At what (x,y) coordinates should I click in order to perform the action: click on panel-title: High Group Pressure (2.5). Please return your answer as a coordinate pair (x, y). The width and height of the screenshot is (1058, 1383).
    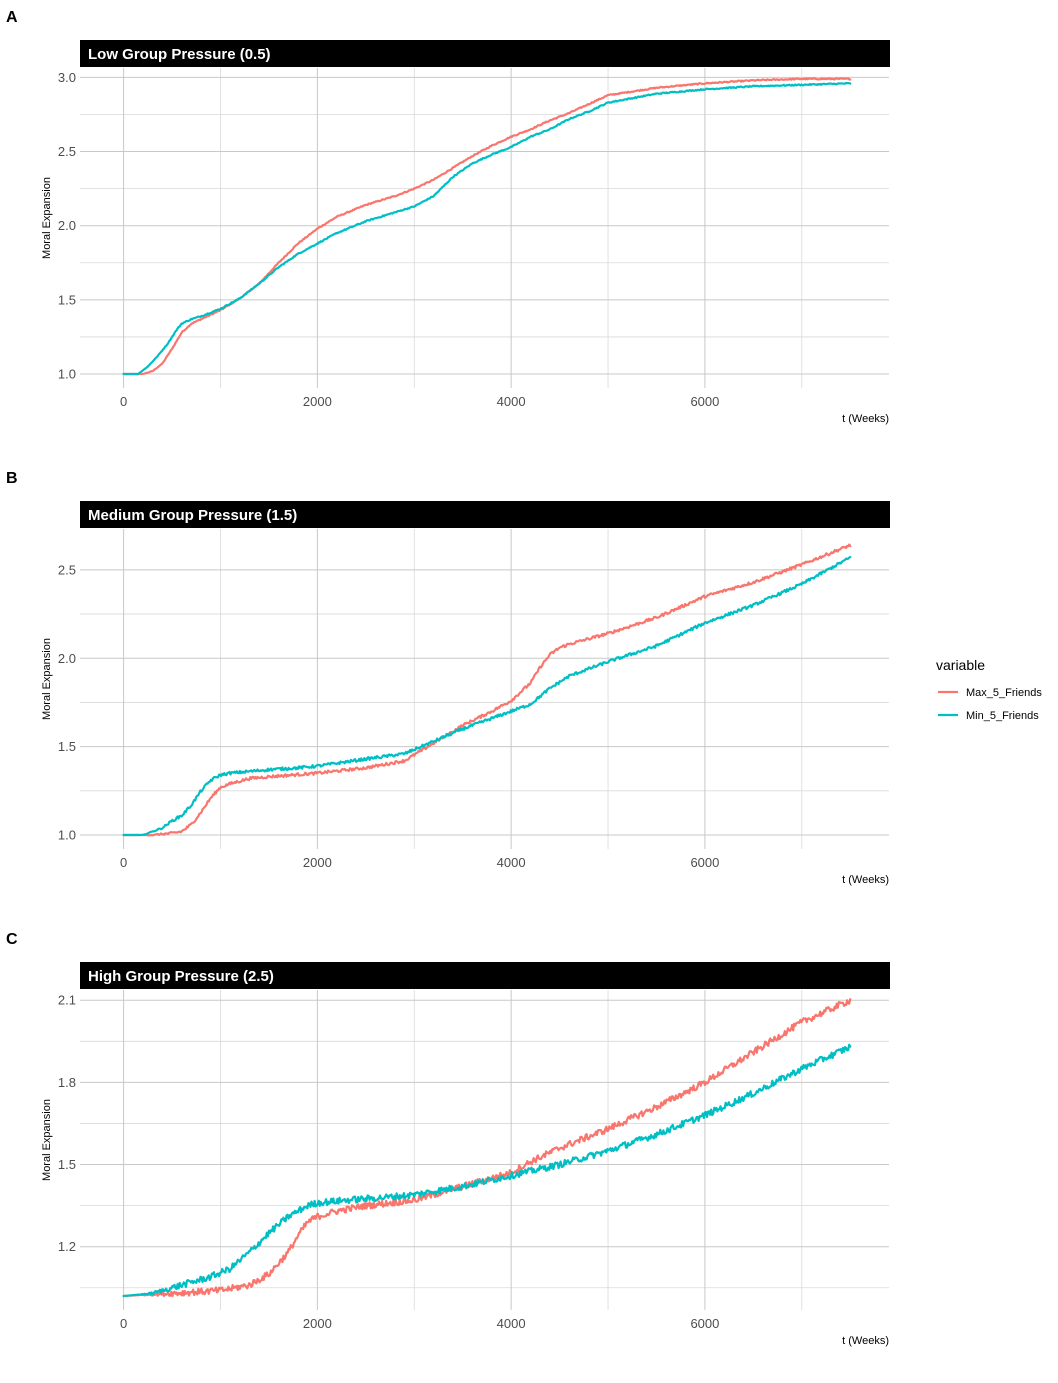
    Looking at the image, I should click on (181, 976).